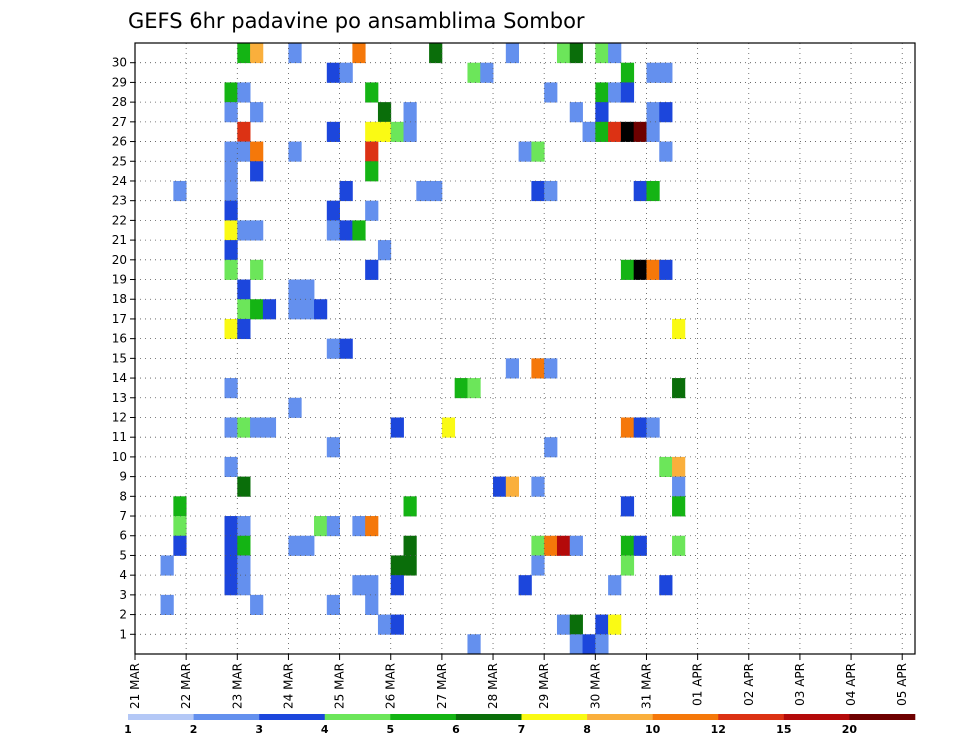  What do you see at coordinates (442, 686) in the screenshot?
I see `x-tick-label: 27 MAR` at bounding box center [442, 686].